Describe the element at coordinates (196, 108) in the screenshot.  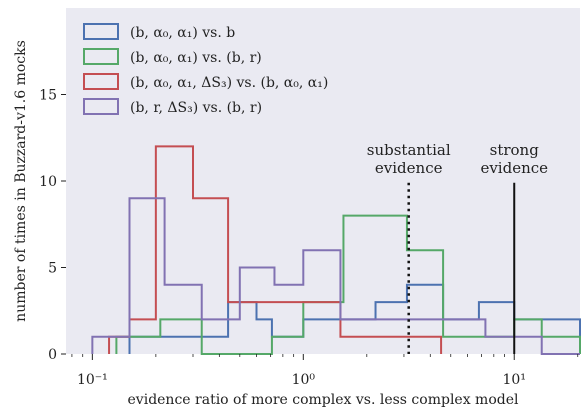
I see `legend-label-4: (b, r, ΔS₃) vs. (b, r)` at that location.